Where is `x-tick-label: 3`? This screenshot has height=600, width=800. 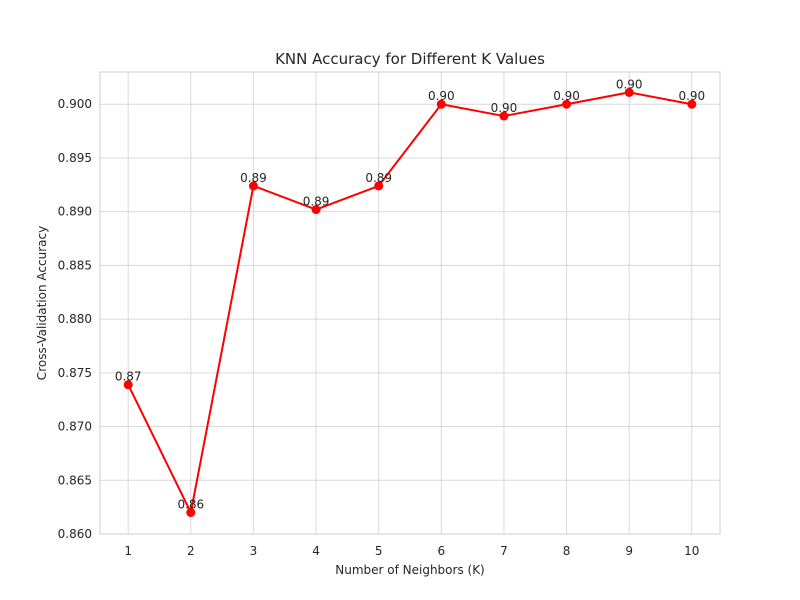 x-tick-label: 3 is located at coordinates (254, 551).